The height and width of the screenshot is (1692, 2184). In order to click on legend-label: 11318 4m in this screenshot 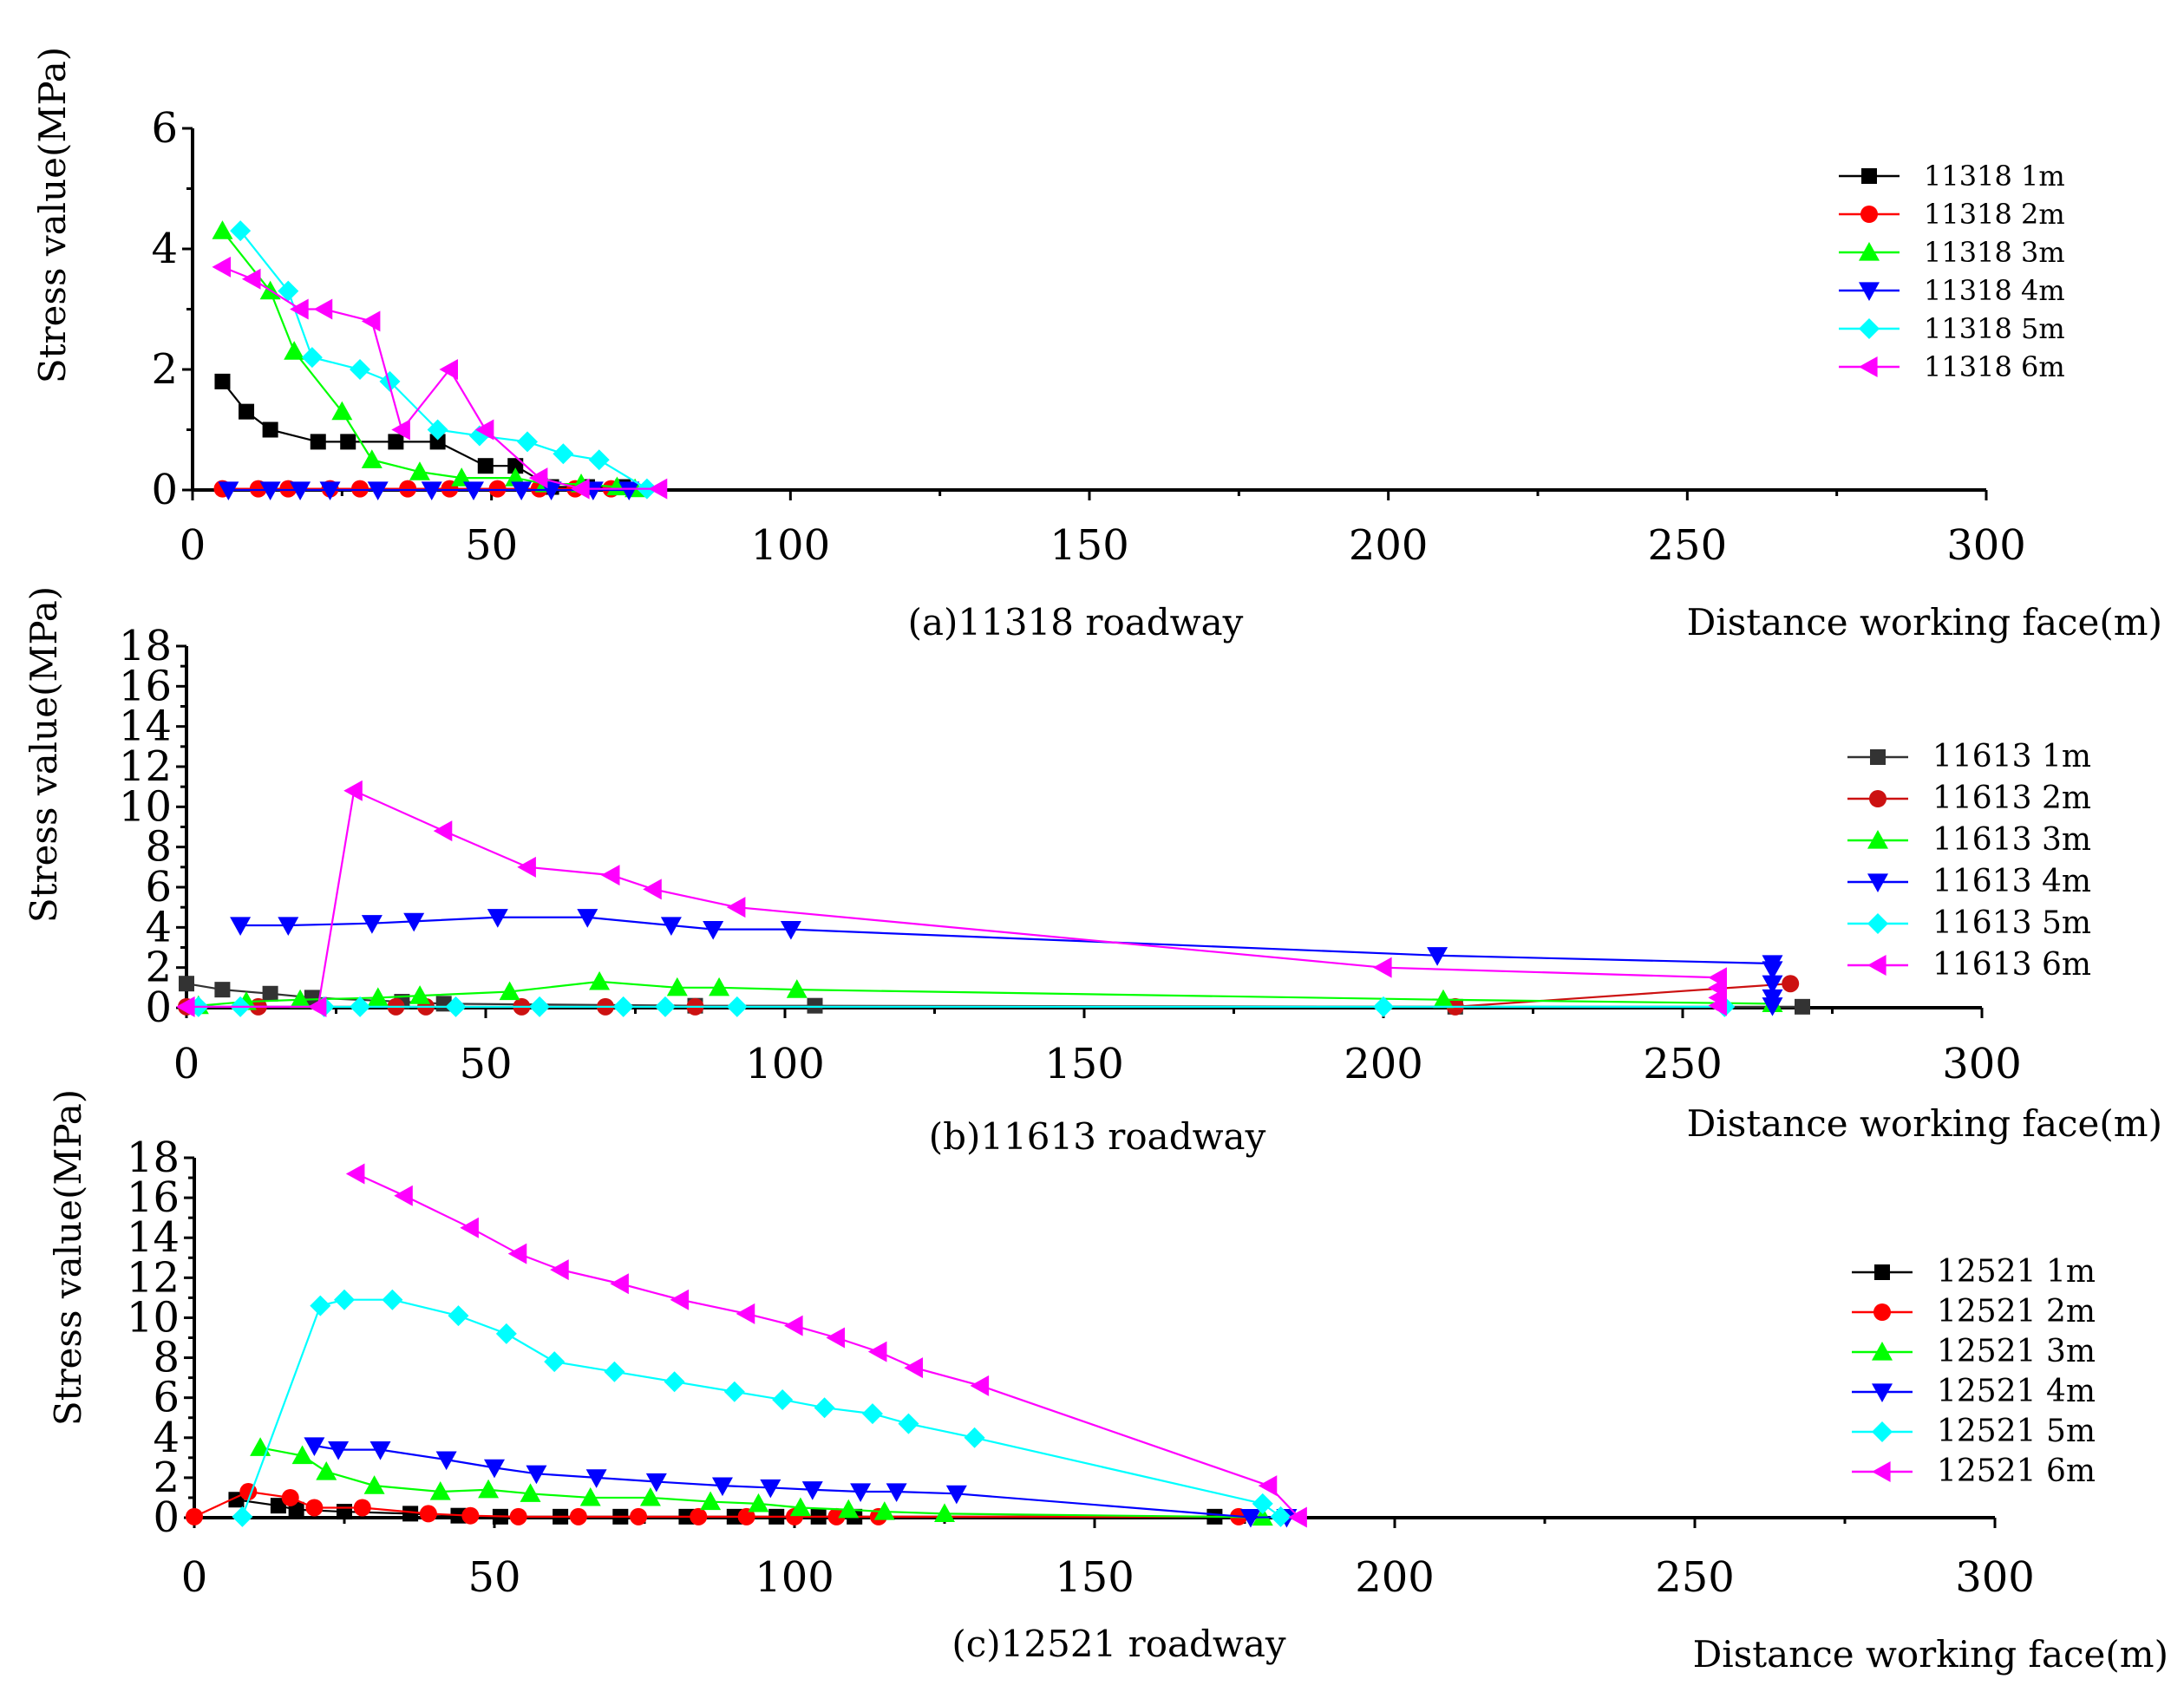, I will do `click(1994, 290)`.